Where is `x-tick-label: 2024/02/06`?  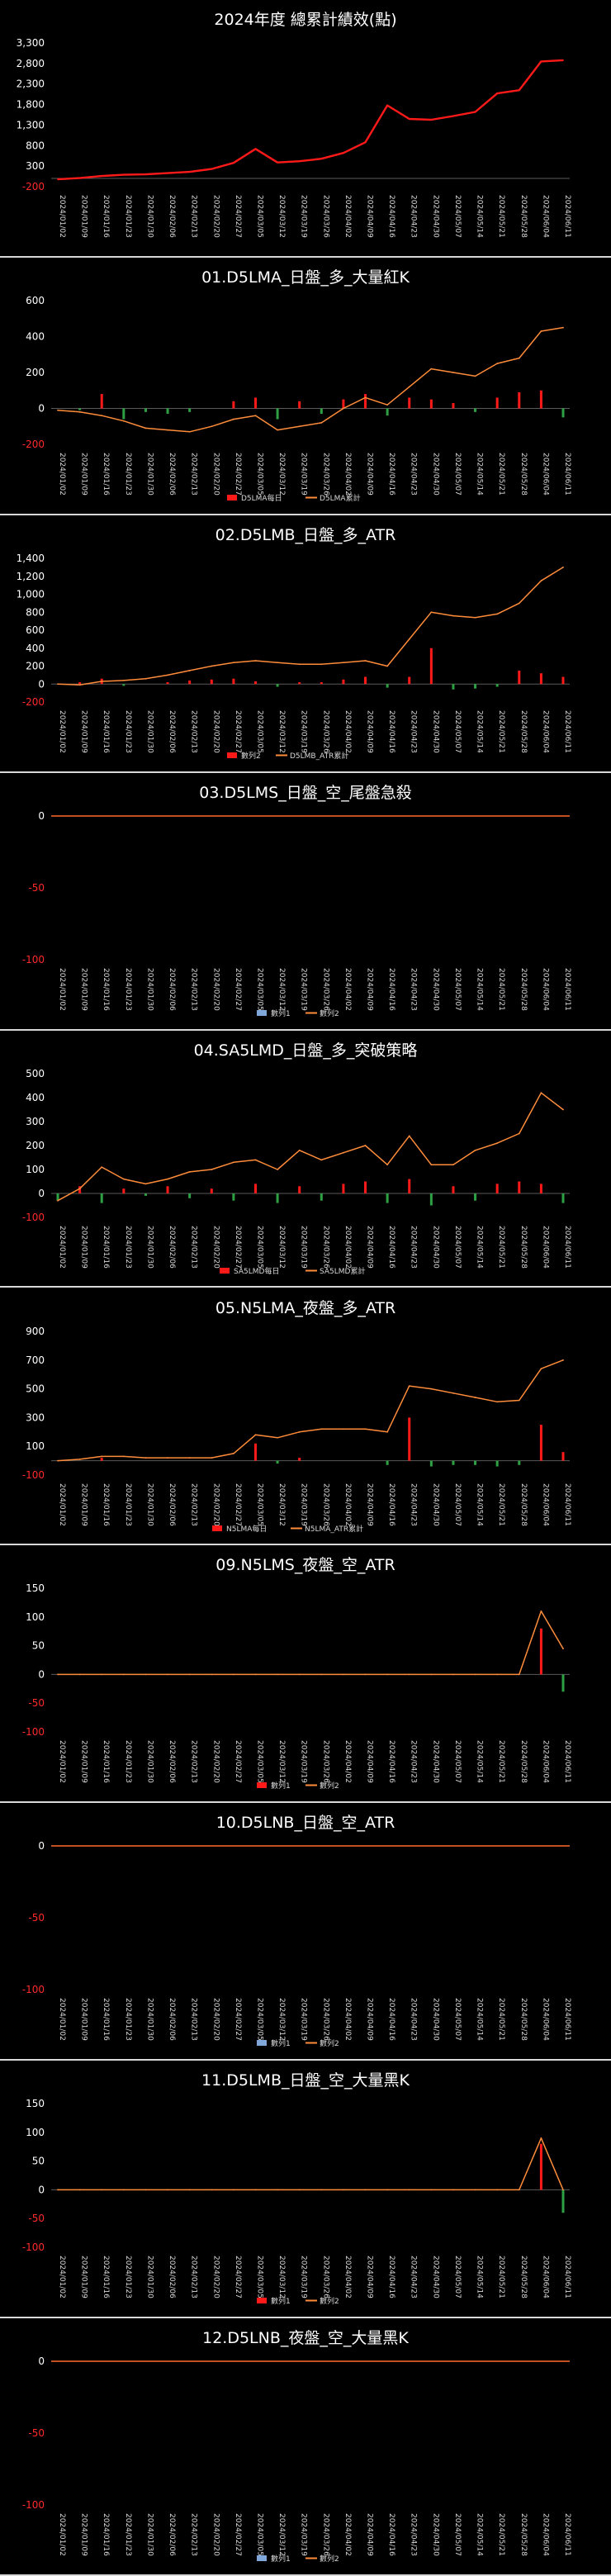 x-tick-label: 2024/02/06 is located at coordinates (172, 1504).